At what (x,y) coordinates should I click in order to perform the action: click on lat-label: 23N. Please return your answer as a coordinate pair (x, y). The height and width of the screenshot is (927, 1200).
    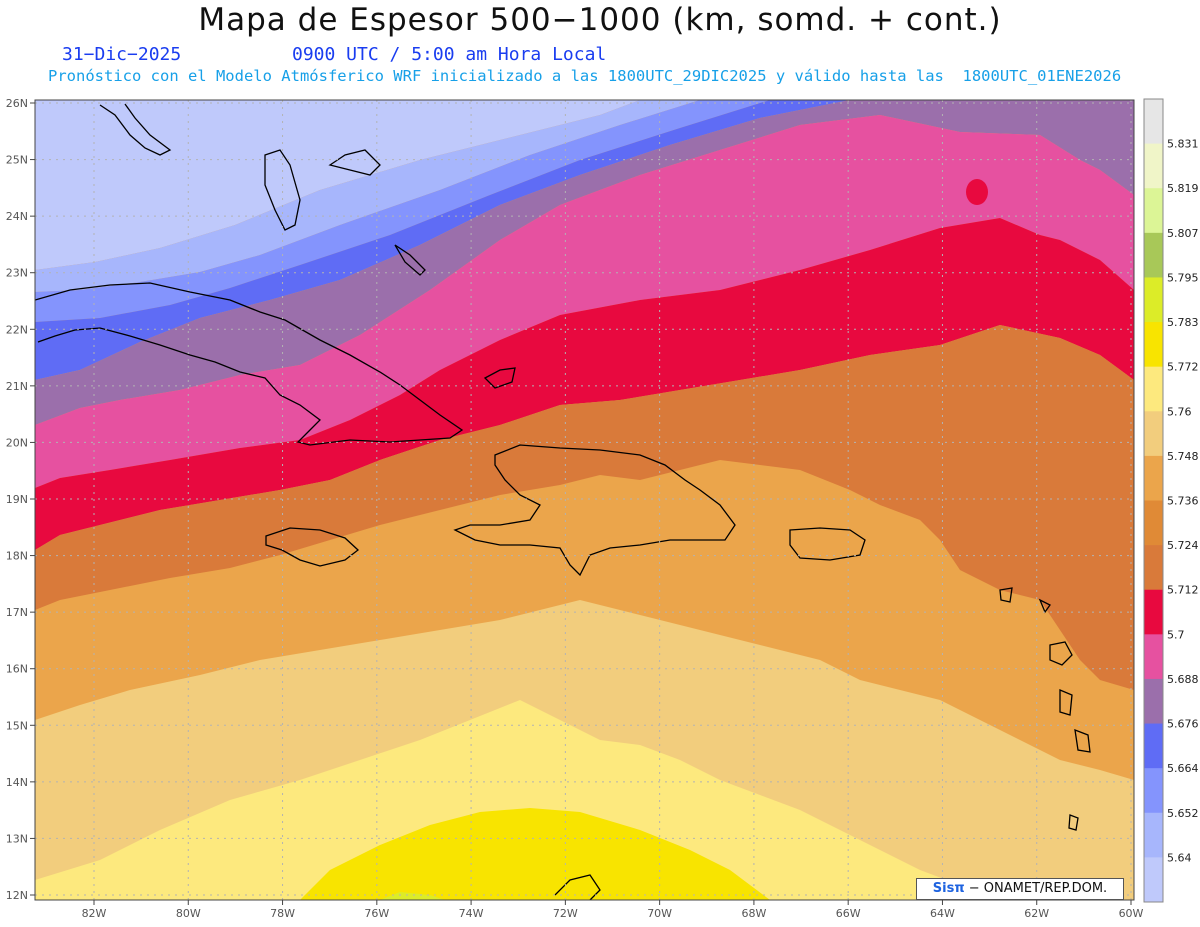
    Looking at the image, I should click on (17, 273).